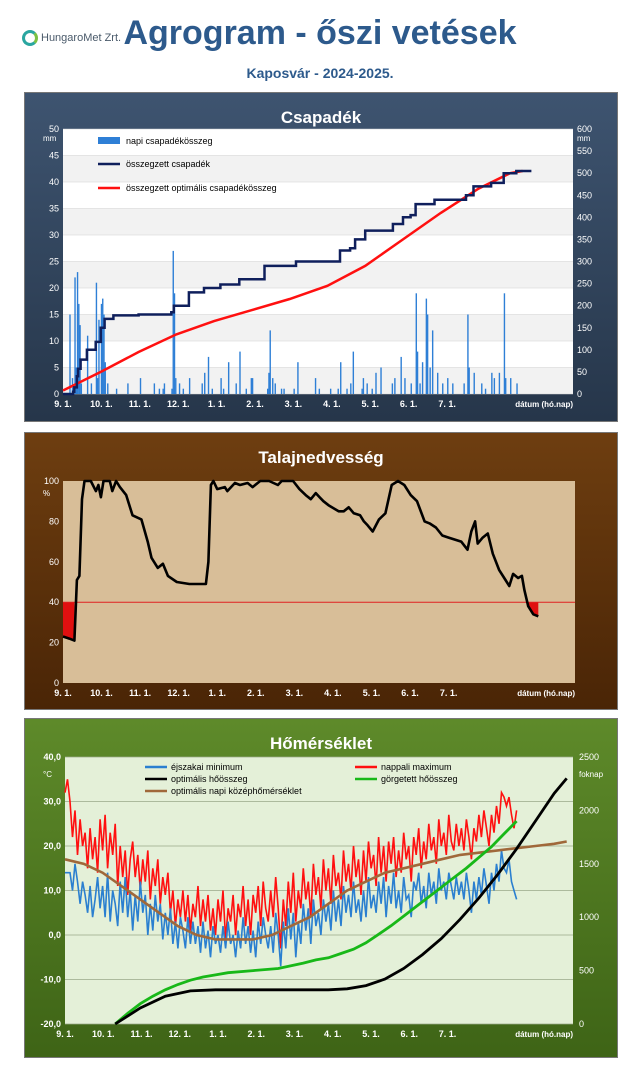 This screenshot has height=1075, width=640. What do you see at coordinates (591, 774) in the screenshot?
I see `y-unit-right: foknap` at bounding box center [591, 774].